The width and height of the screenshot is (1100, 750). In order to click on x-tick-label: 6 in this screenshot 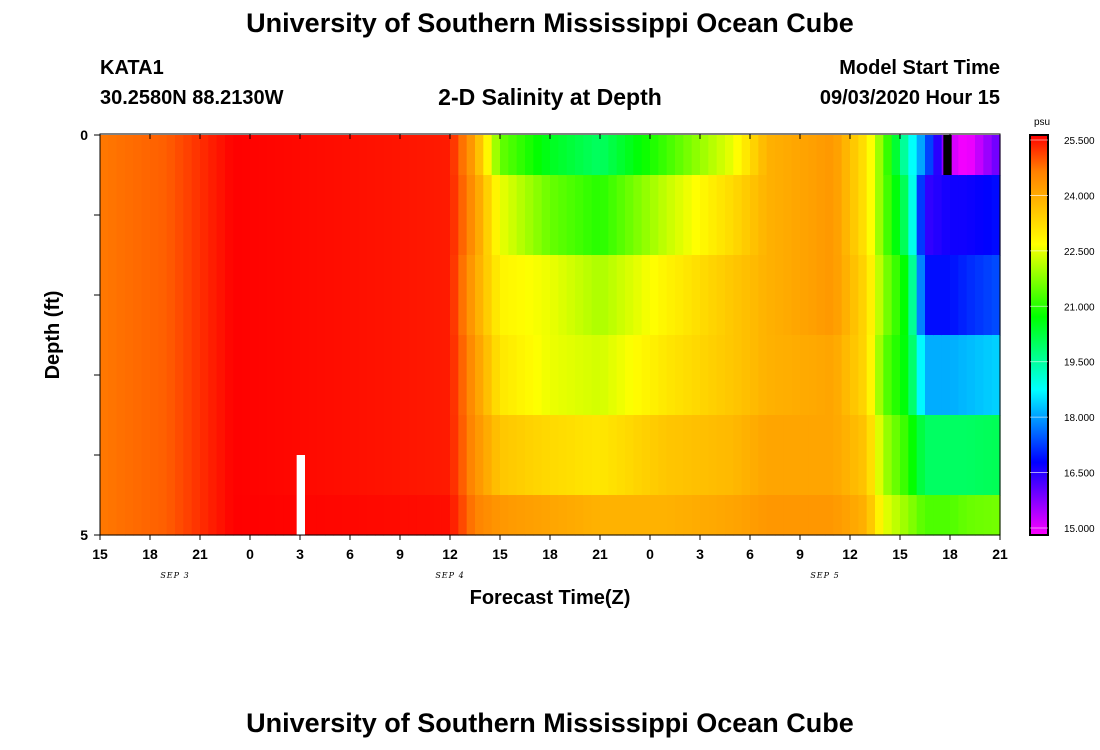, I will do `click(350, 554)`.